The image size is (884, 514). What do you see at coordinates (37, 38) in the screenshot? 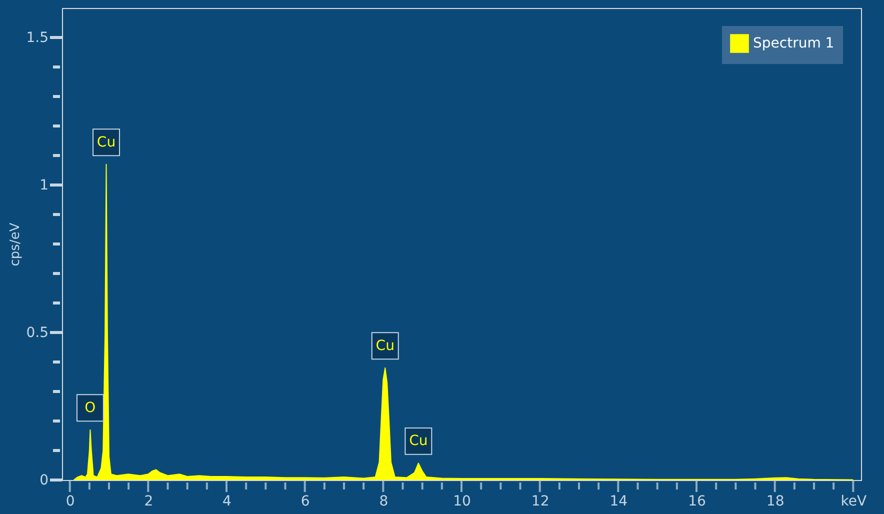
I see `y-tick-label: 1.5` at bounding box center [37, 38].